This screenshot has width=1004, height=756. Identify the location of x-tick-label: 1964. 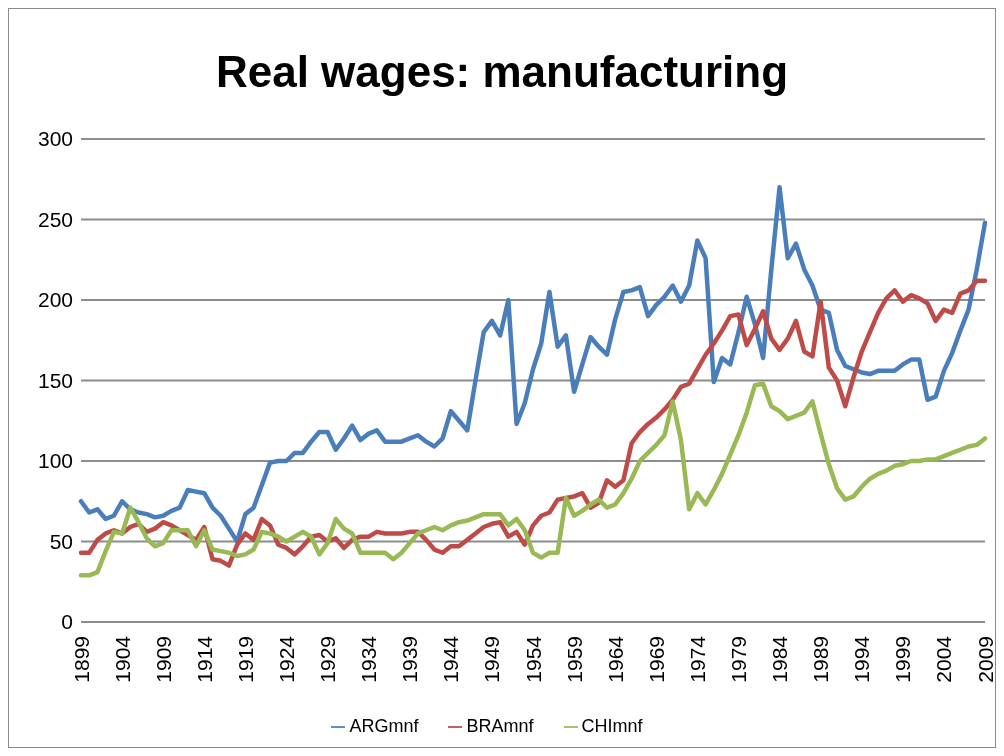
(615, 659).